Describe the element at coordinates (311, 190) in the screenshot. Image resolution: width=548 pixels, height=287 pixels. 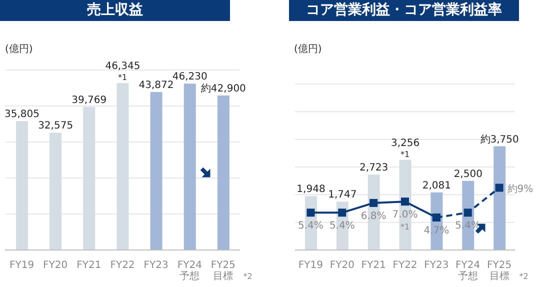
I see `data-label: 1,948` at that location.